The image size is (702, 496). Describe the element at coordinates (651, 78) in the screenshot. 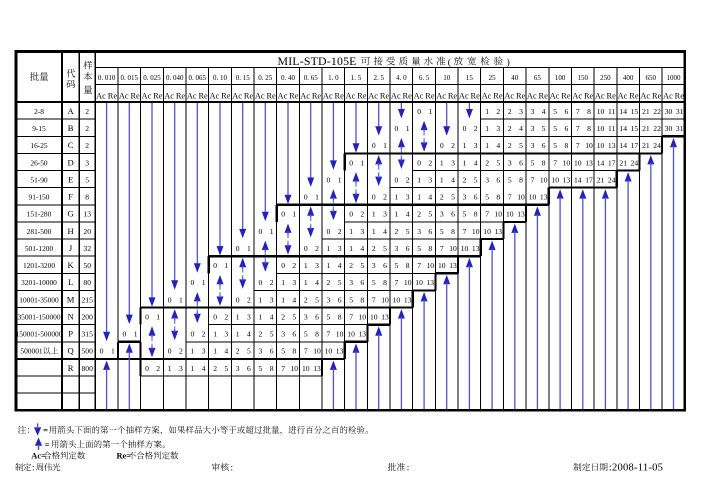

I see `svg-text: 650` at that location.